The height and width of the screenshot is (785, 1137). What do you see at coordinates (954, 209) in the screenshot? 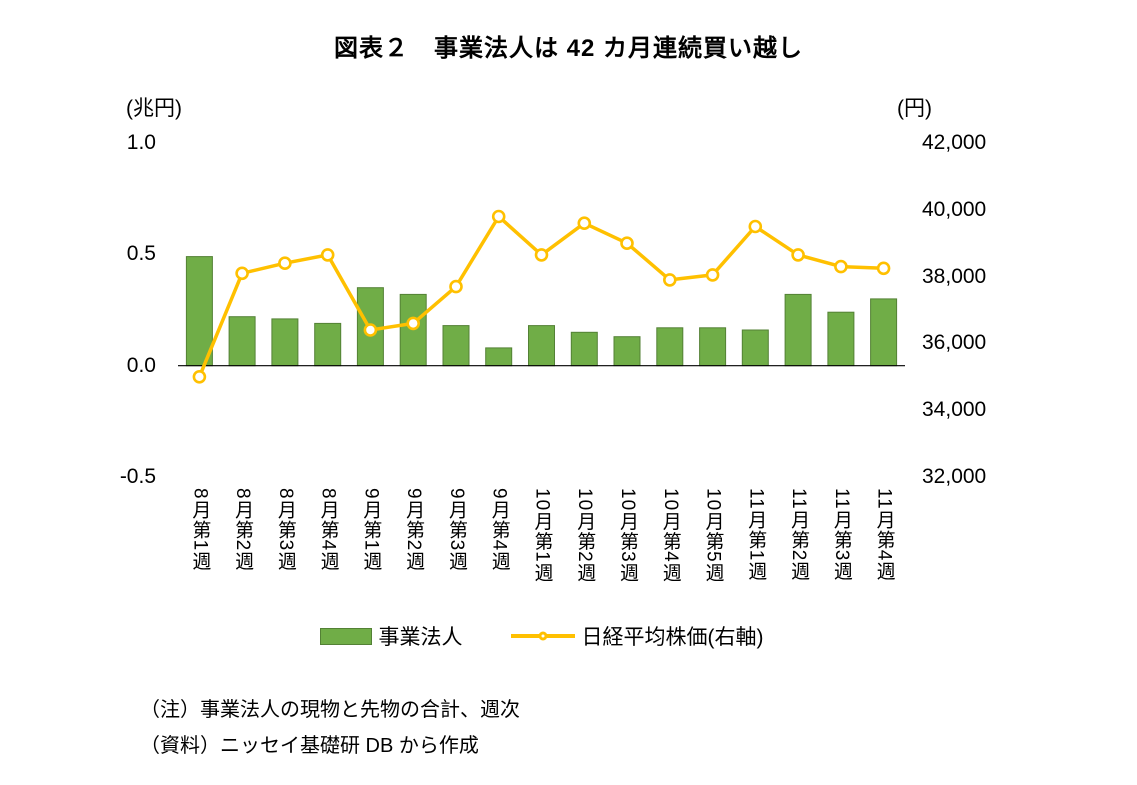
I see `right-axis-tick-label: 40,000` at bounding box center [954, 209].